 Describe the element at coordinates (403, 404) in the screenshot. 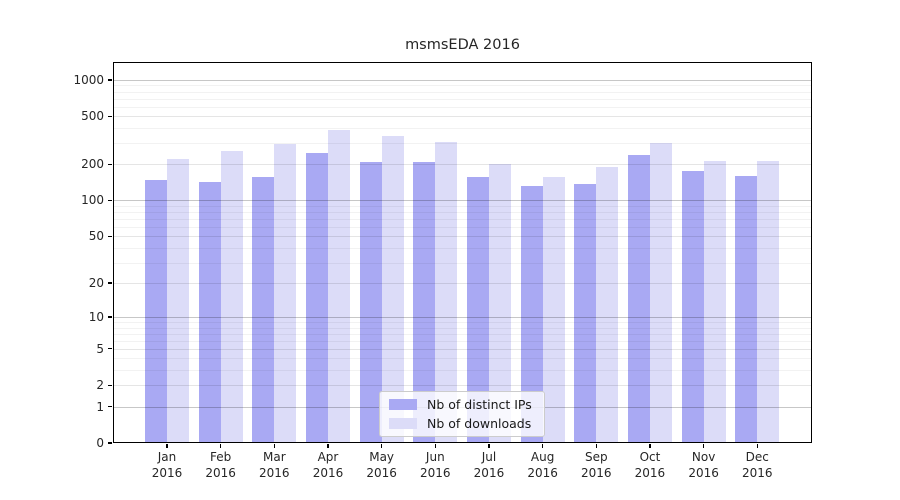

I see `legend-swatch-distinct-ips` at that location.